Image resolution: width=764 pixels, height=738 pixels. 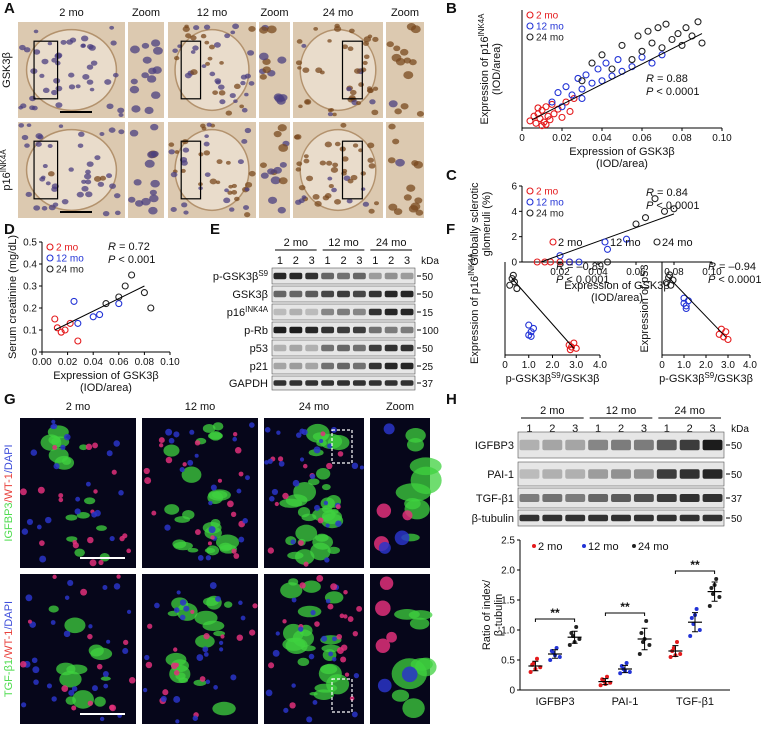 I want to click on y-axis-label: β-tubulin, so click(x=499, y=615).